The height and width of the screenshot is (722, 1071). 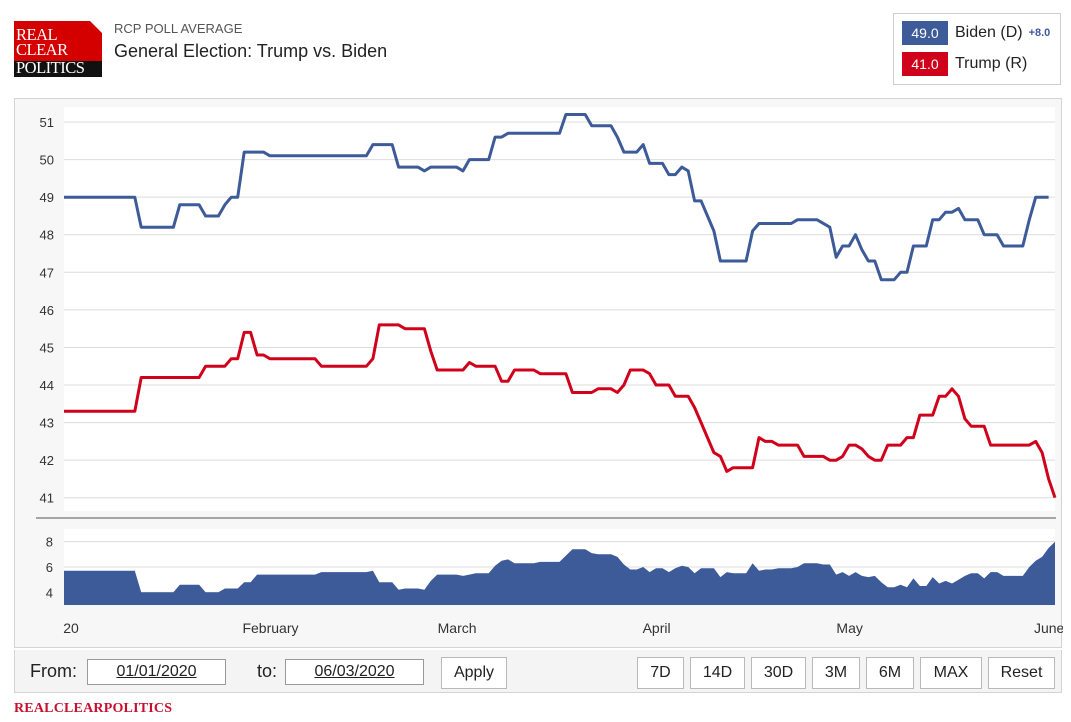 What do you see at coordinates (778, 673) in the screenshot?
I see `range-30d-button: 30D` at bounding box center [778, 673].